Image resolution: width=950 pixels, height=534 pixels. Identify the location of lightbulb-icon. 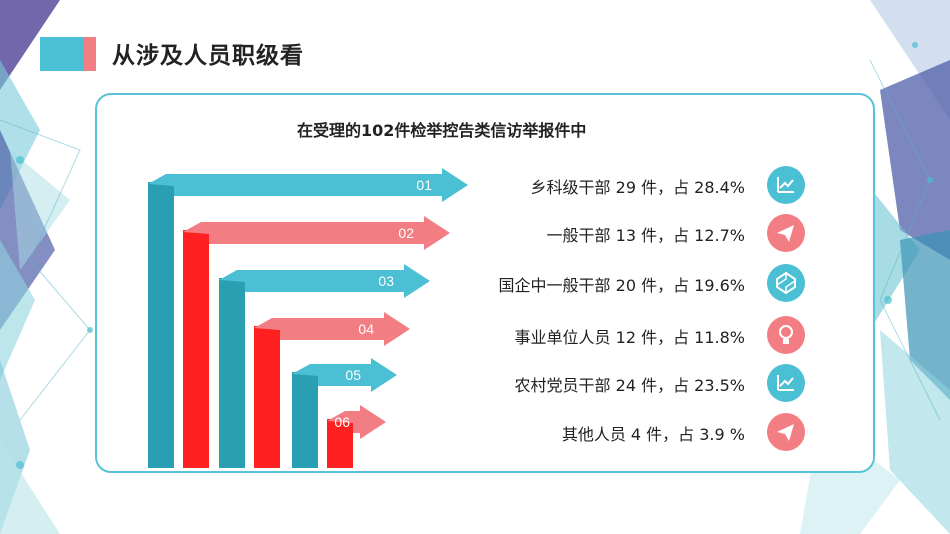
(786, 335).